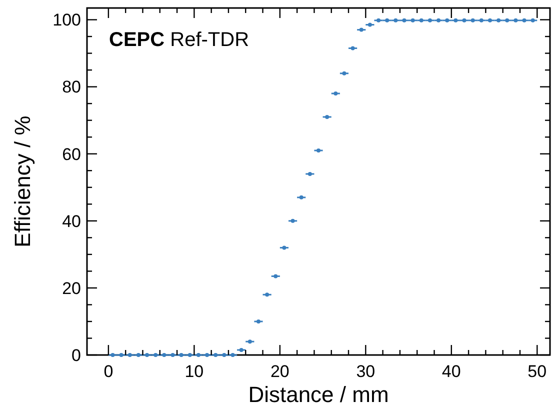  Describe the element at coordinates (109, 371) in the screenshot. I see `x-tick-label: 0` at that location.